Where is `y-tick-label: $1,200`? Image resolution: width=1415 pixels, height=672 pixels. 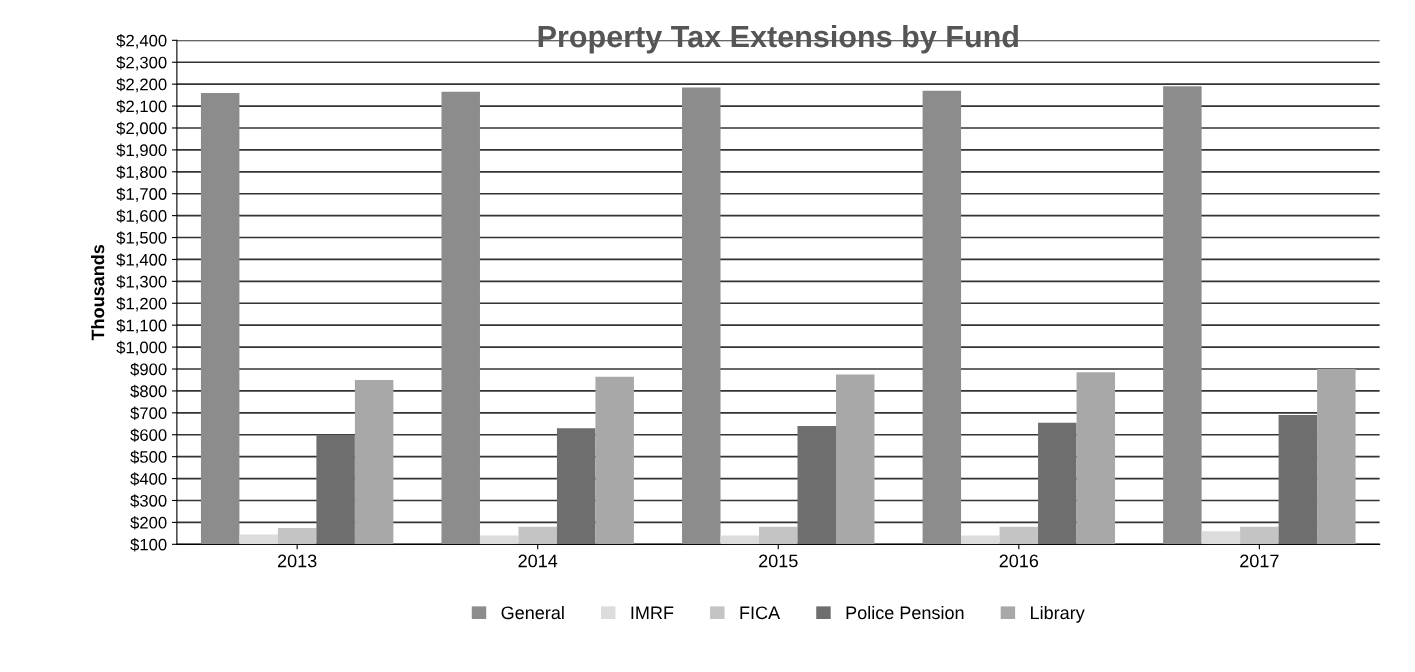
y-tick-label: $1,200 is located at coordinates (141, 304).